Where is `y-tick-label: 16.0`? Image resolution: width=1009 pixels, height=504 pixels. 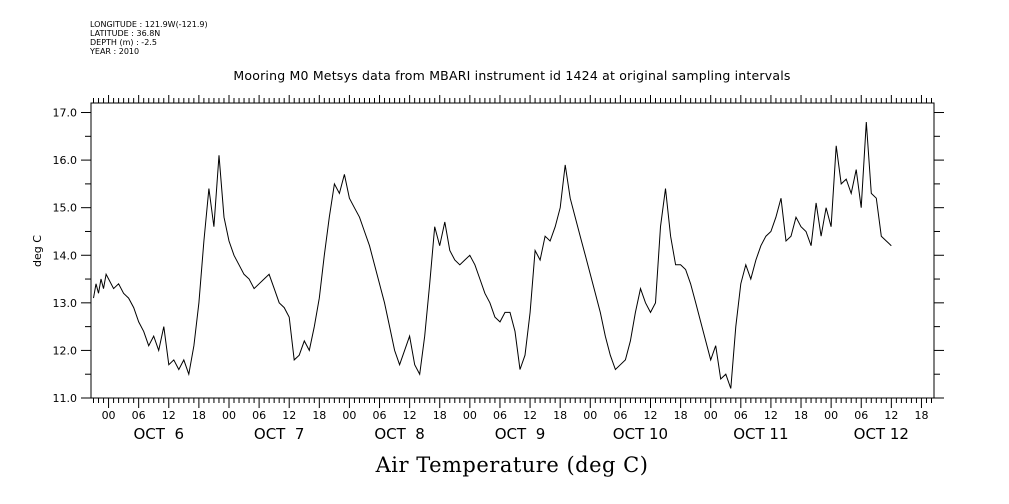
y-tick-label: 16.0 is located at coordinates (65, 160).